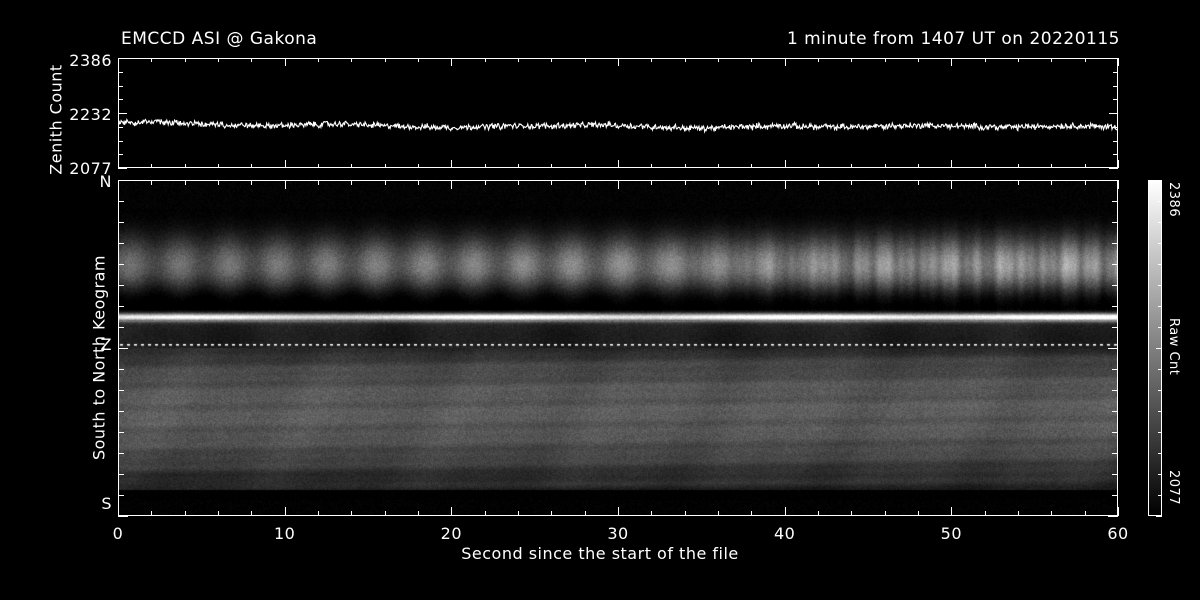  Describe the element at coordinates (219, 39) in the screenshot. I see `instrument-title: EMCCD ASI @ Gakona` at that location.